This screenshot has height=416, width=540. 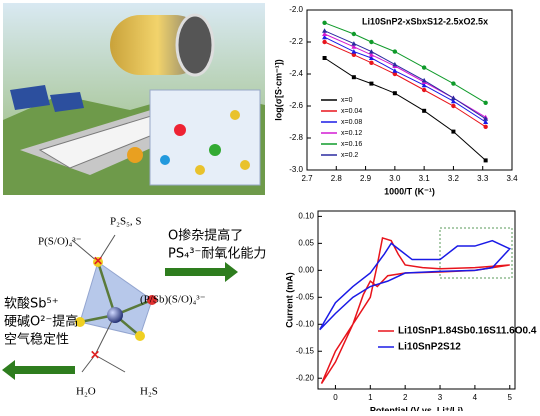 What do you see at coordinates (351, 133) in the screenshot?
I see `legend-label: x=0.12` at bounding box center [351, 133].